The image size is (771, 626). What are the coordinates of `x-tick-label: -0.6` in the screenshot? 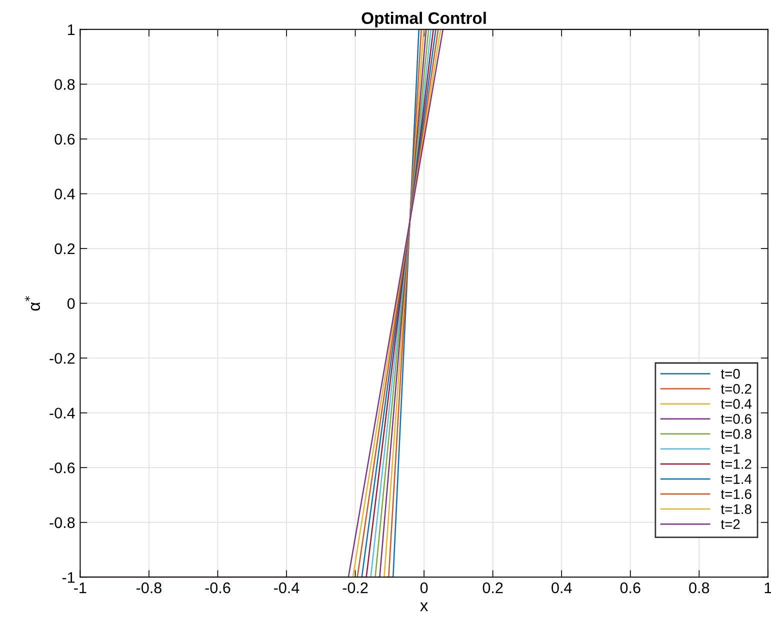 It's located at (217, 588).